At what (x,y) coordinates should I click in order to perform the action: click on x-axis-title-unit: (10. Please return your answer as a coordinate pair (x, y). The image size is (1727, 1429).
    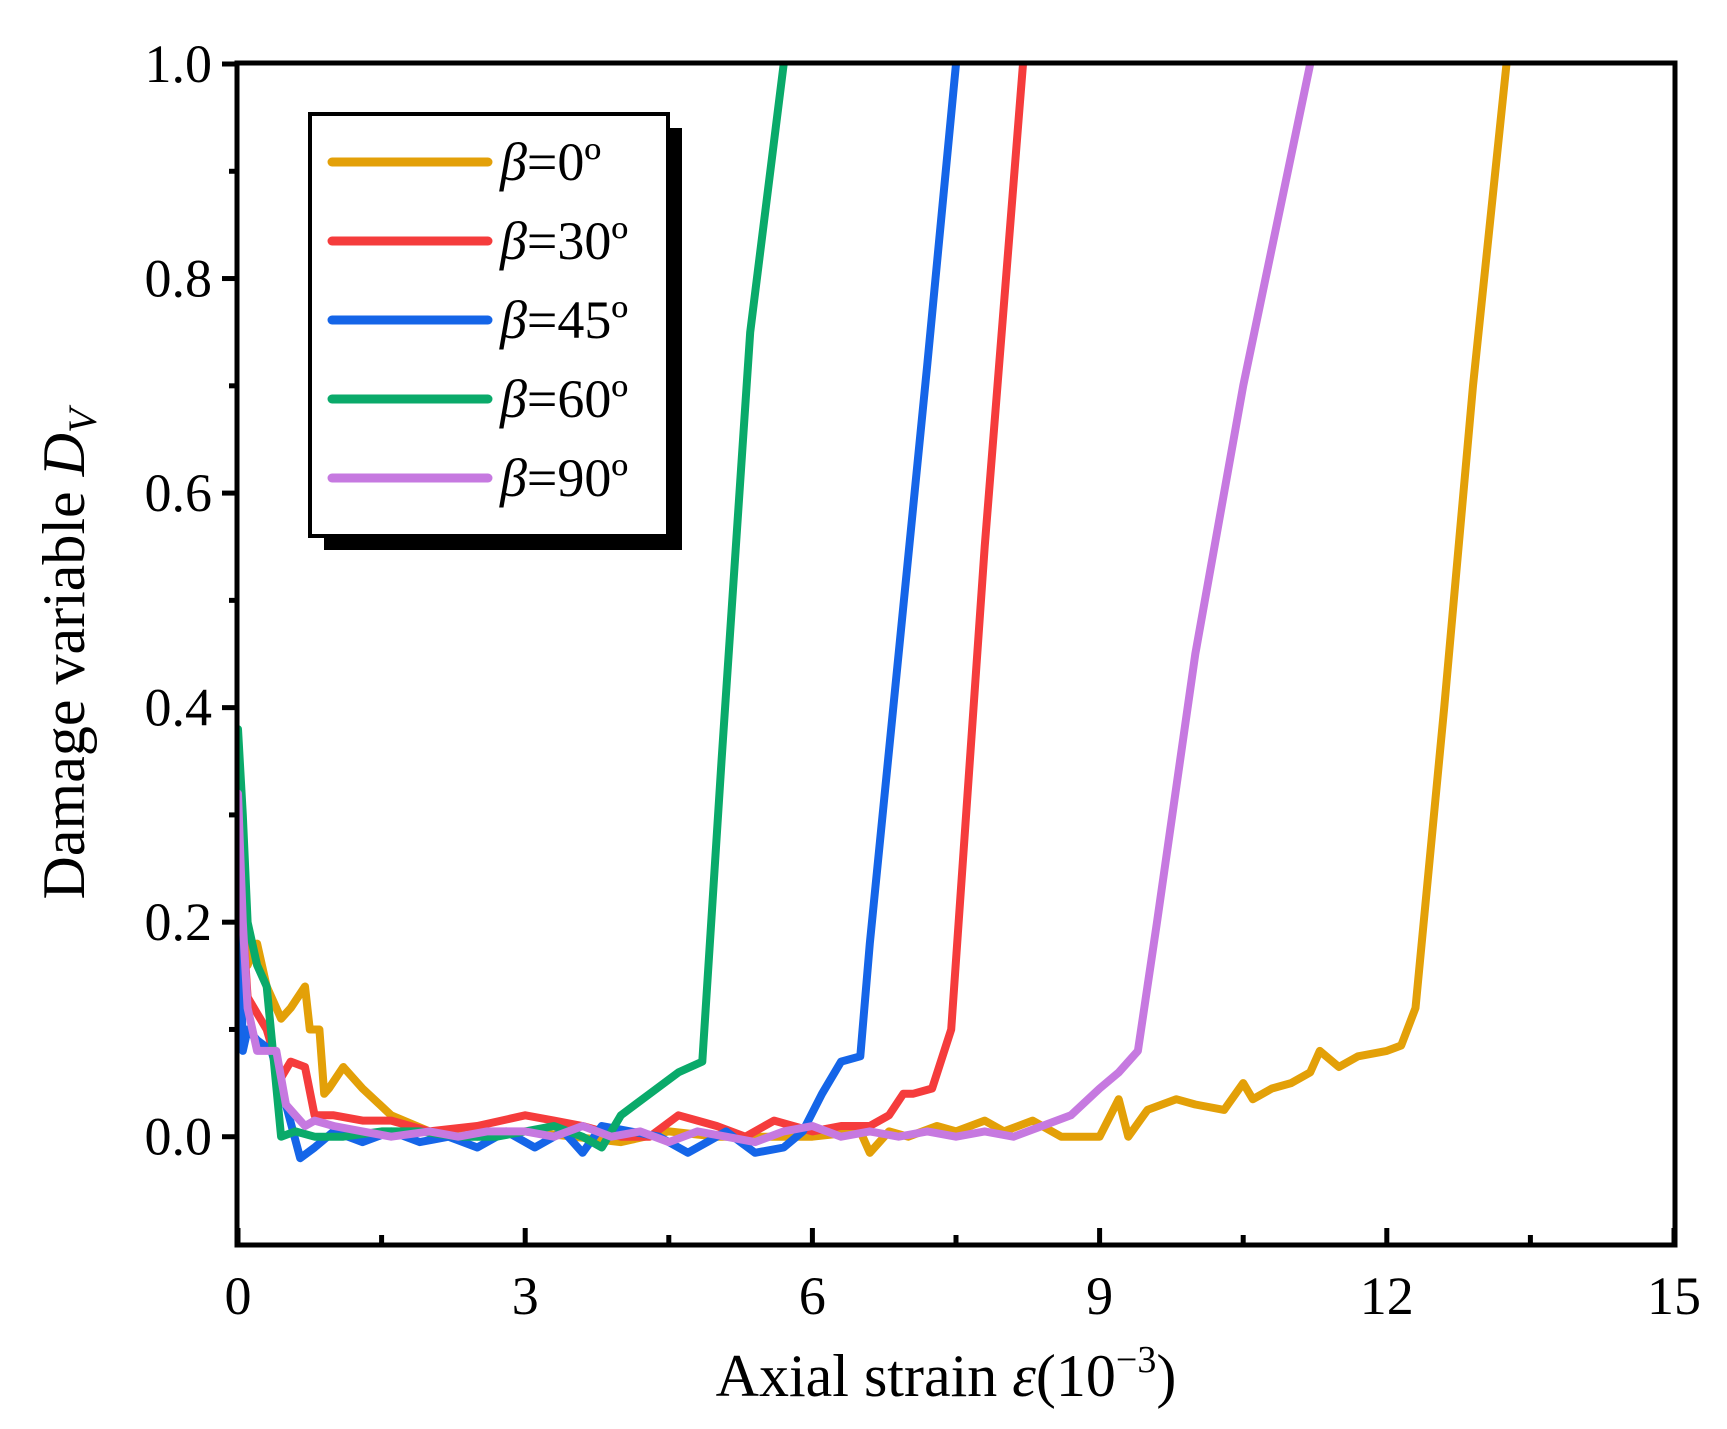
    Looking at the image, I should click on (1076, 1376).